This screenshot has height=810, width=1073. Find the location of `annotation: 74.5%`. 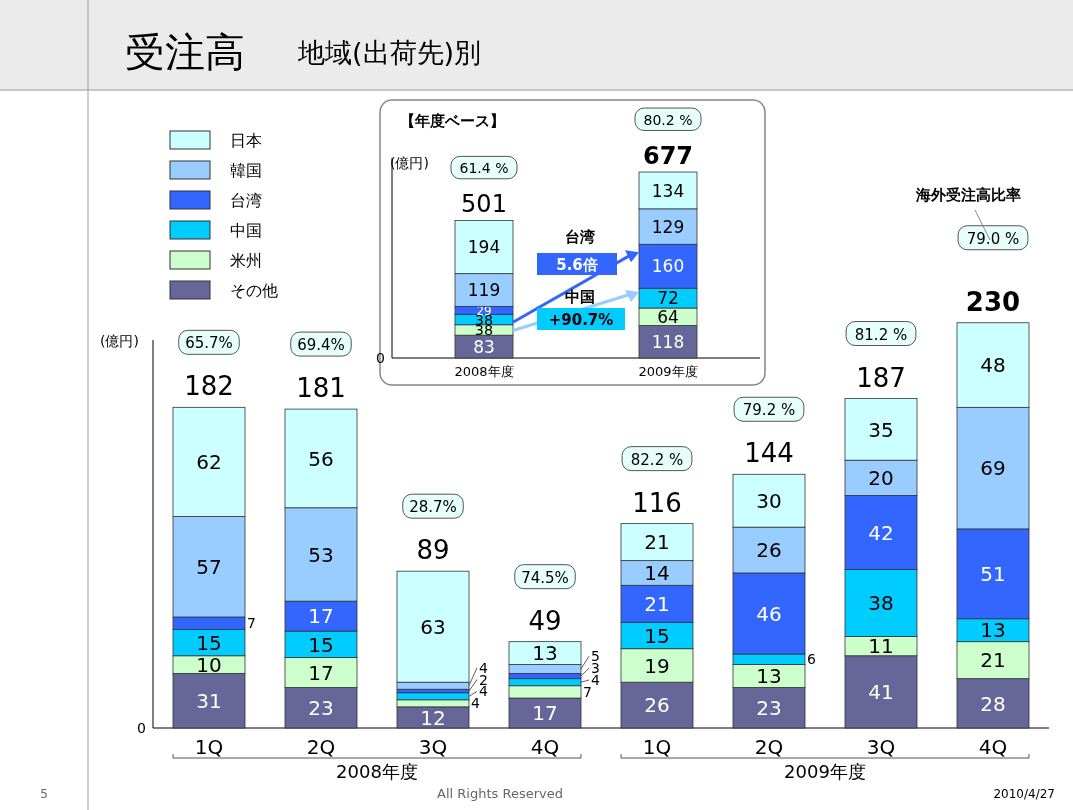

annotation: 74.5% is located at coordinates (545, 577).